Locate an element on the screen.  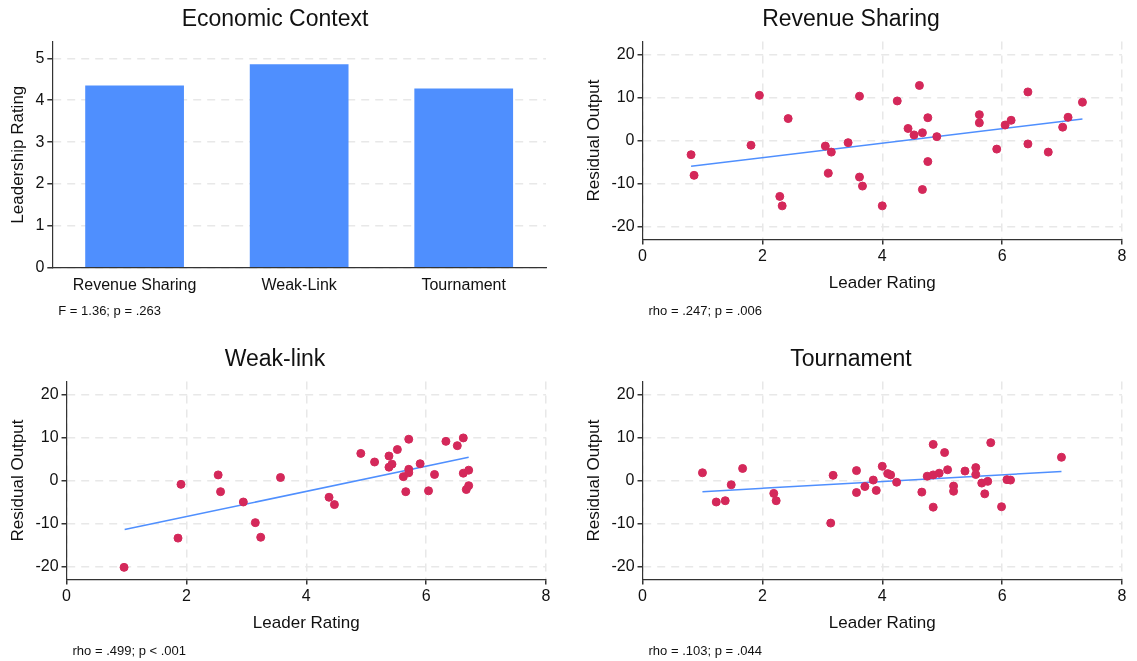
text: rho = .499; p < .001 is located at coordinates (129, 651).